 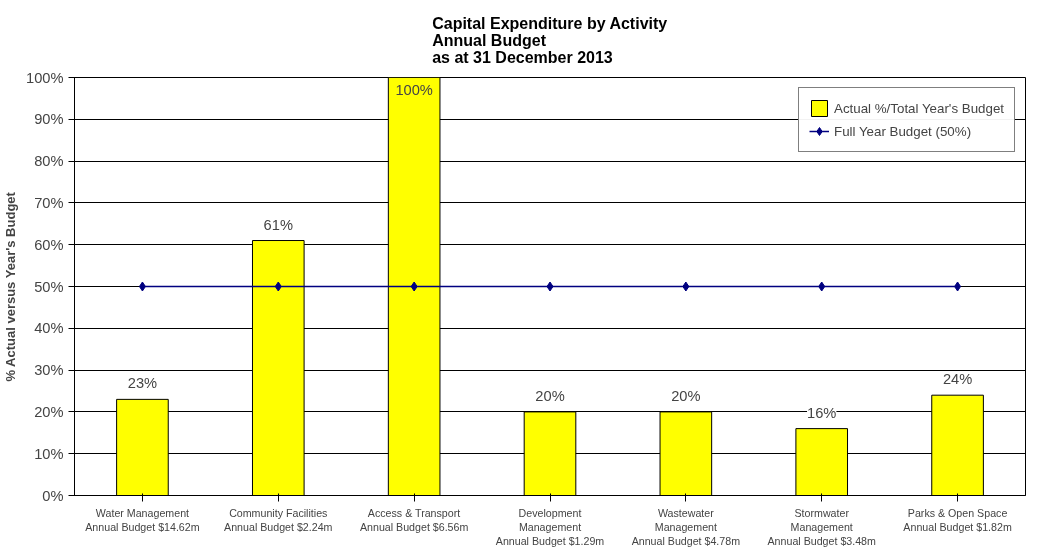 What do you see at coordinates (142, 519) in the screenshot?
I see `x-tick-label: Water Management Annual Budget $14.62m` at bounding box center [142, 519].